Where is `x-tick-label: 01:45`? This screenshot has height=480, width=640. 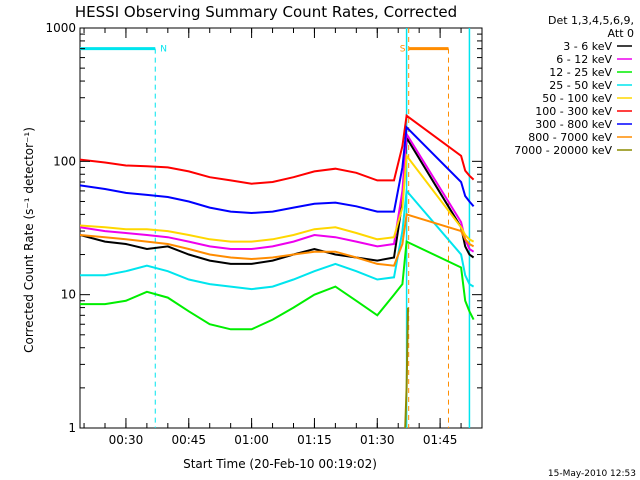
x-tick-label: 01:45 is located at coordinates (440, 440).